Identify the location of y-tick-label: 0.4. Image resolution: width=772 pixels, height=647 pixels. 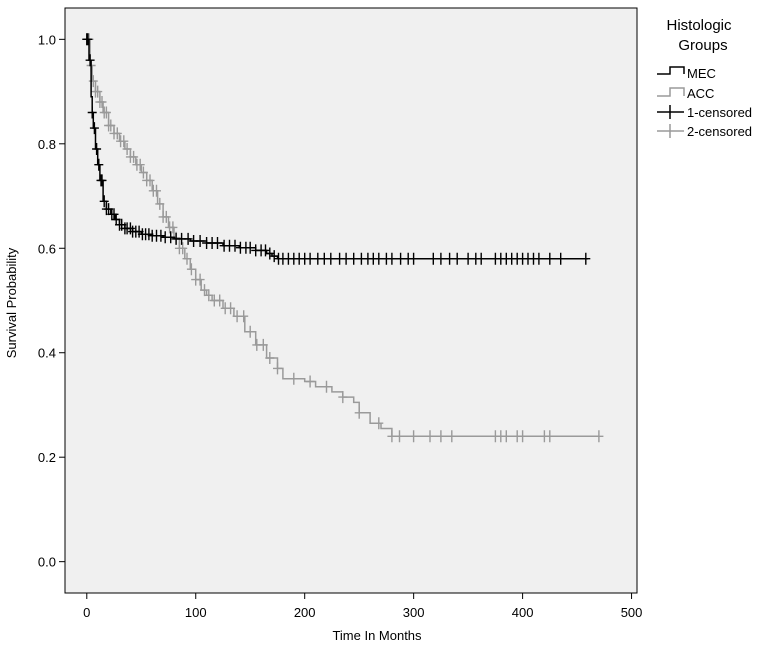
(47, 353).